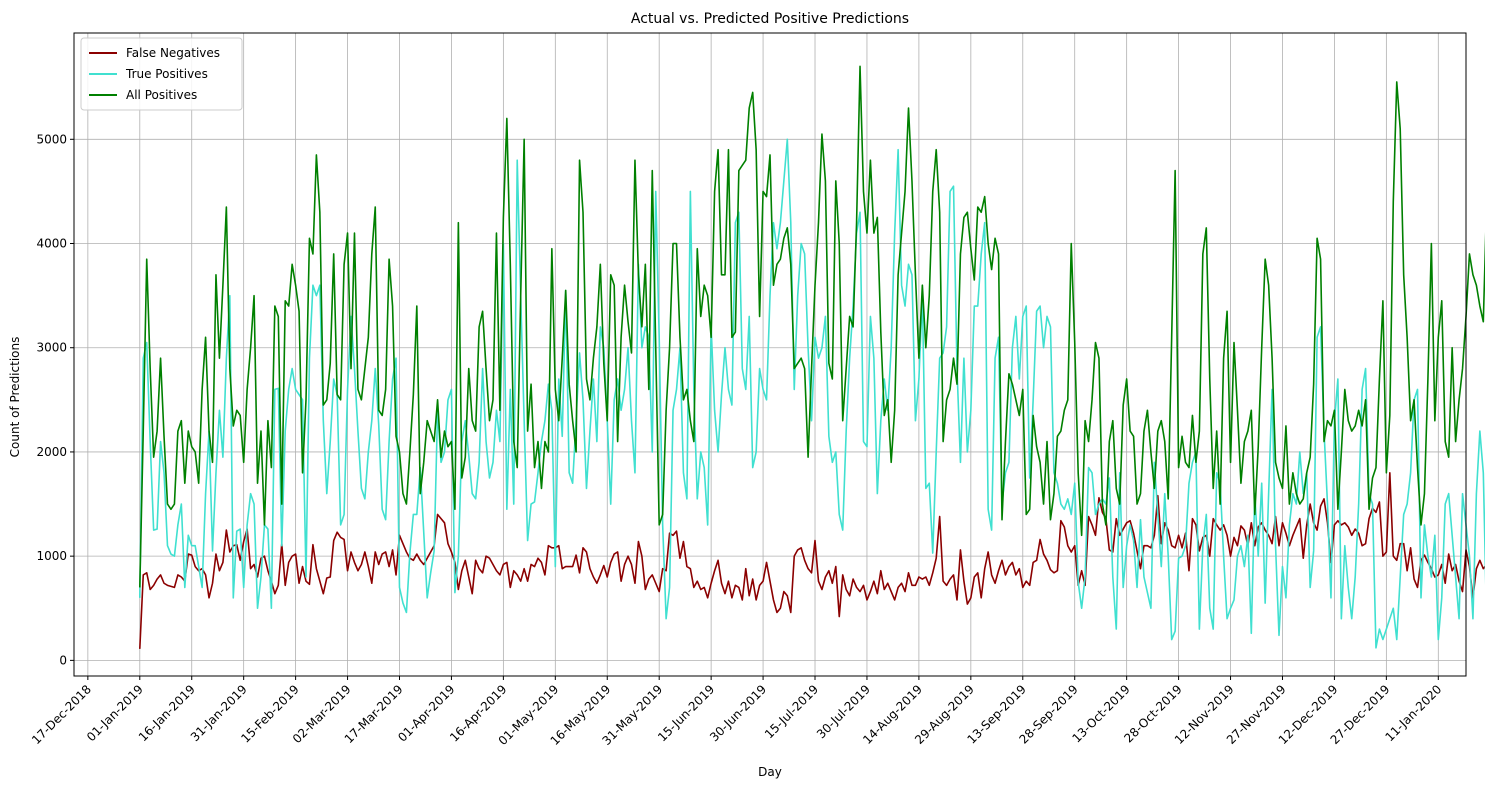  What do you see at coordinates (51, 556) in the screenshot?
I see `y-tick-label: 1000` at bounding box center [51, 556].